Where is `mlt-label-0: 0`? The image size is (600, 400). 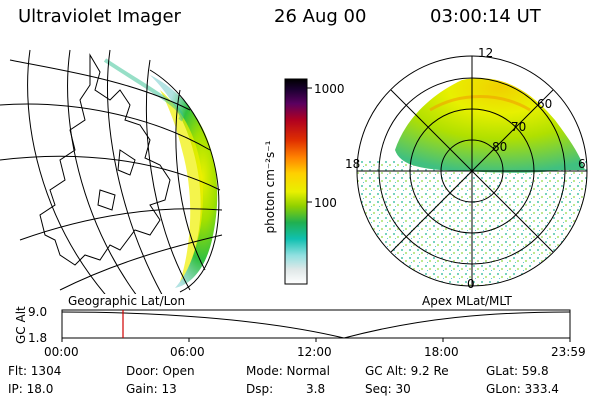
mlt-label-0: 0 is located at coordinates (471, 284).